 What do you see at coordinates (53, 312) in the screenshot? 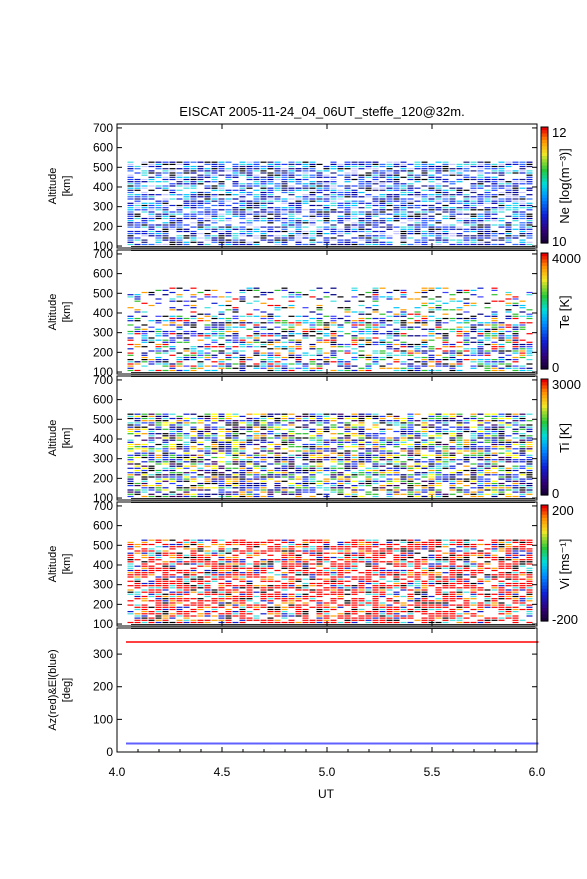
I see `y-axis-label: Altitude` at bounding box center [53, 312].